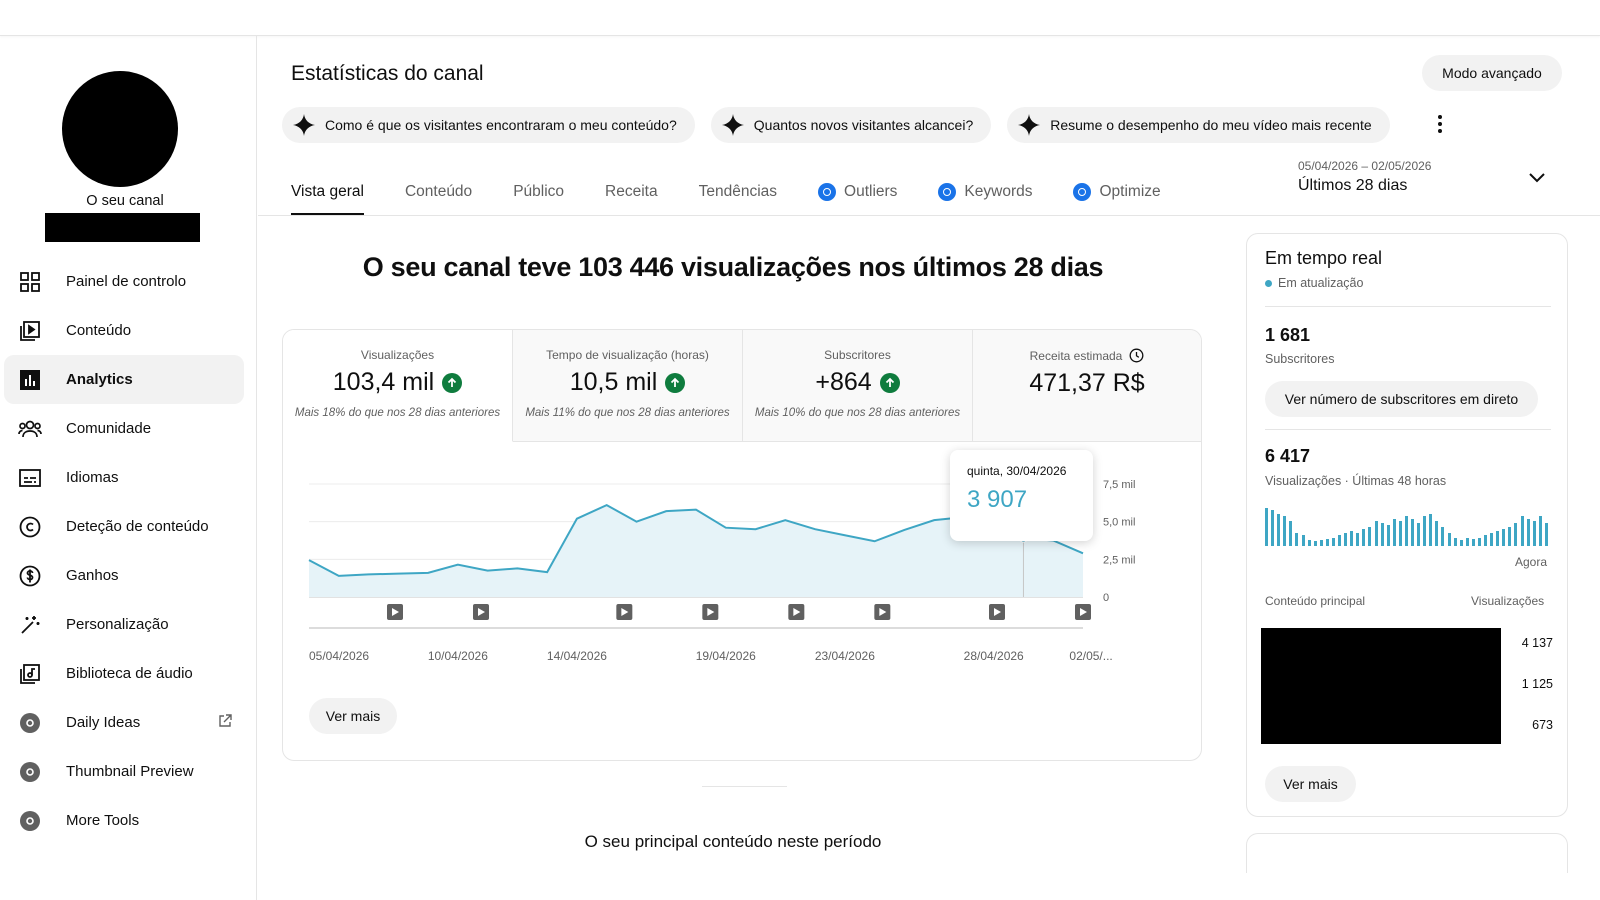 This screenshot has width=1600, height=900. What do you see at coordinates (857, 382) in the screenshot?
I see `metric-value-row: +864` at bounding box center [857, 382].